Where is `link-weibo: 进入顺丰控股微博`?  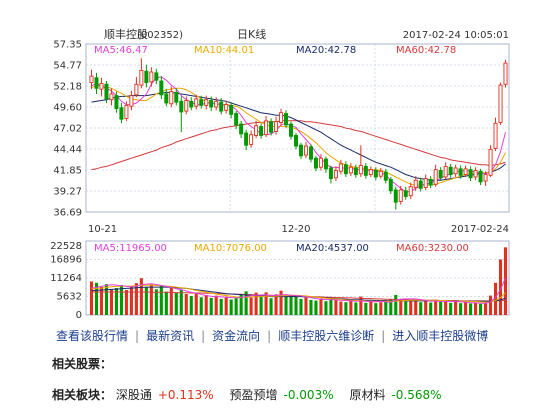
link-weibo: 进入顺丰控股微博 is located at coordinates (440, 336).